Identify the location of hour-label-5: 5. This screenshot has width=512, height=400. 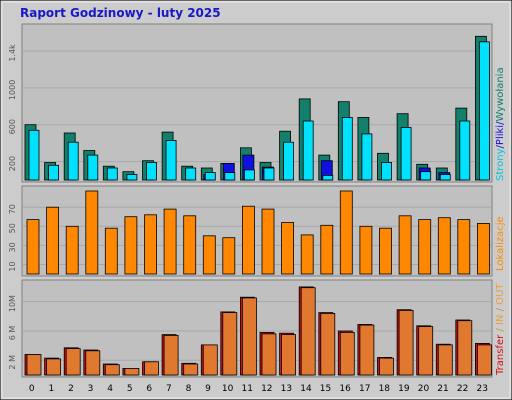
(130, 389).